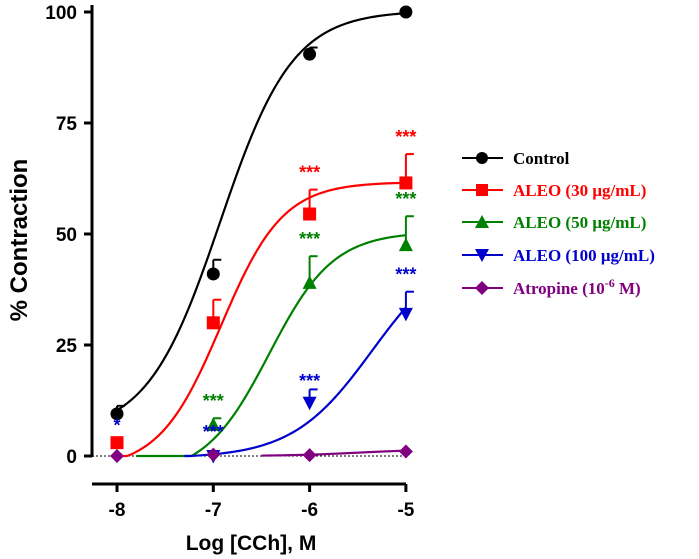 This screenshot has width=699, height=559. I want to click on x-tick-label: -5, so click(405, 510).